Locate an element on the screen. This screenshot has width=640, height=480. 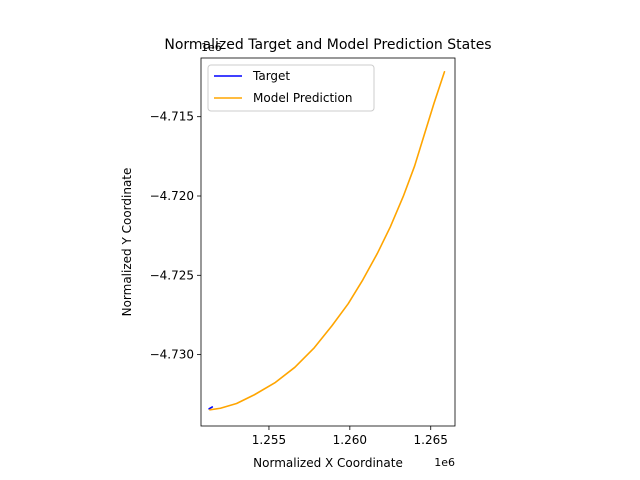
legend: Target Model Prediction is located at coordinates (291, 88).